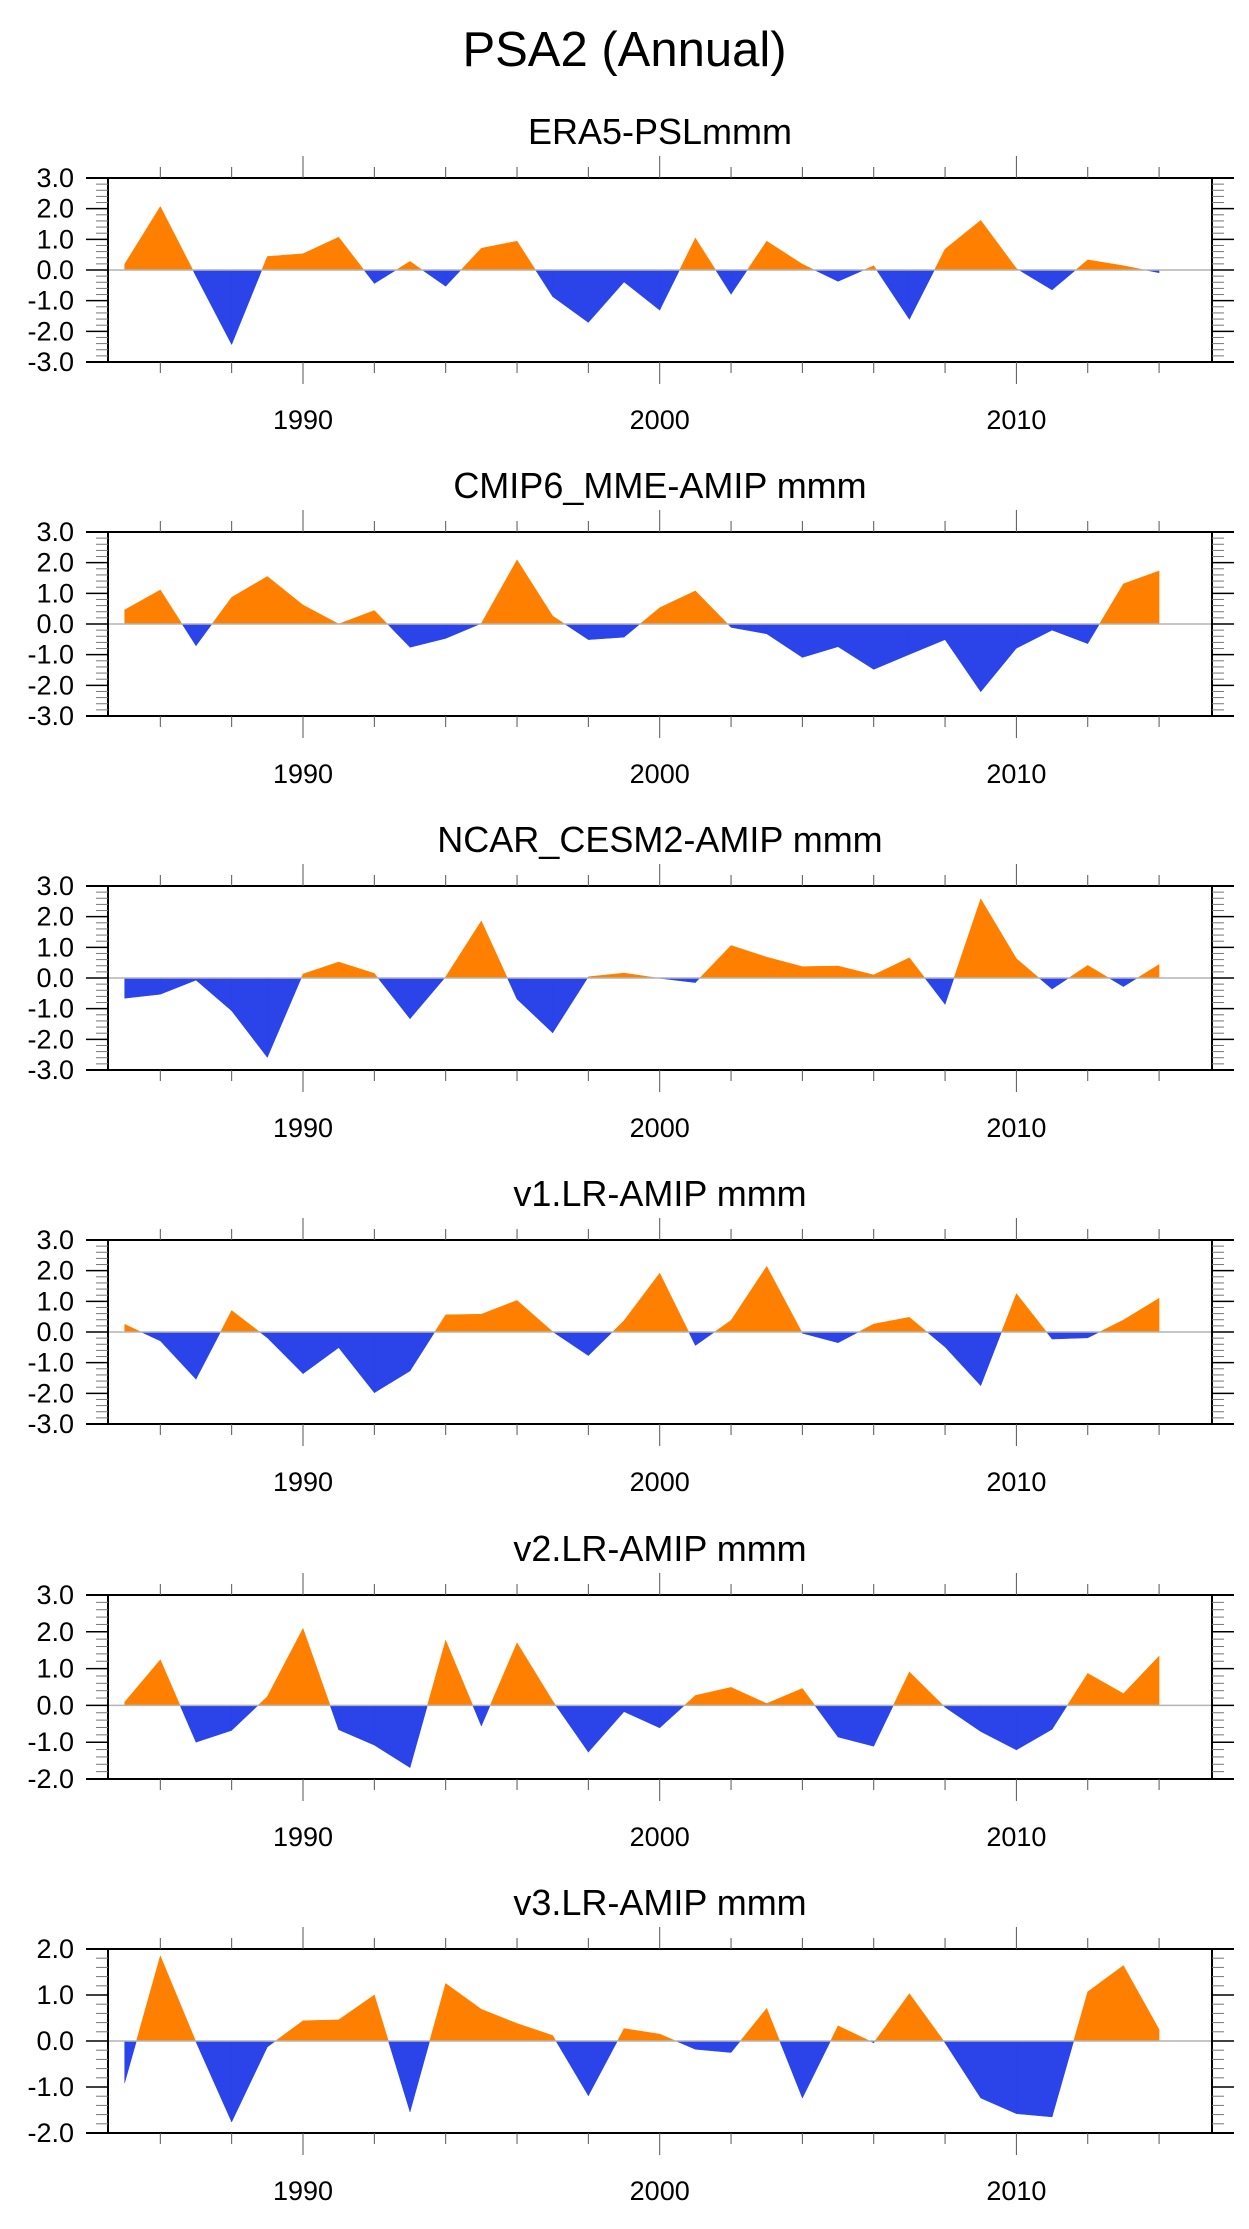 The height and width of the screenshot is (2229, 1249). I want to click on panel-title: v1.LR-AMIP mmm, so click(659, 1193).